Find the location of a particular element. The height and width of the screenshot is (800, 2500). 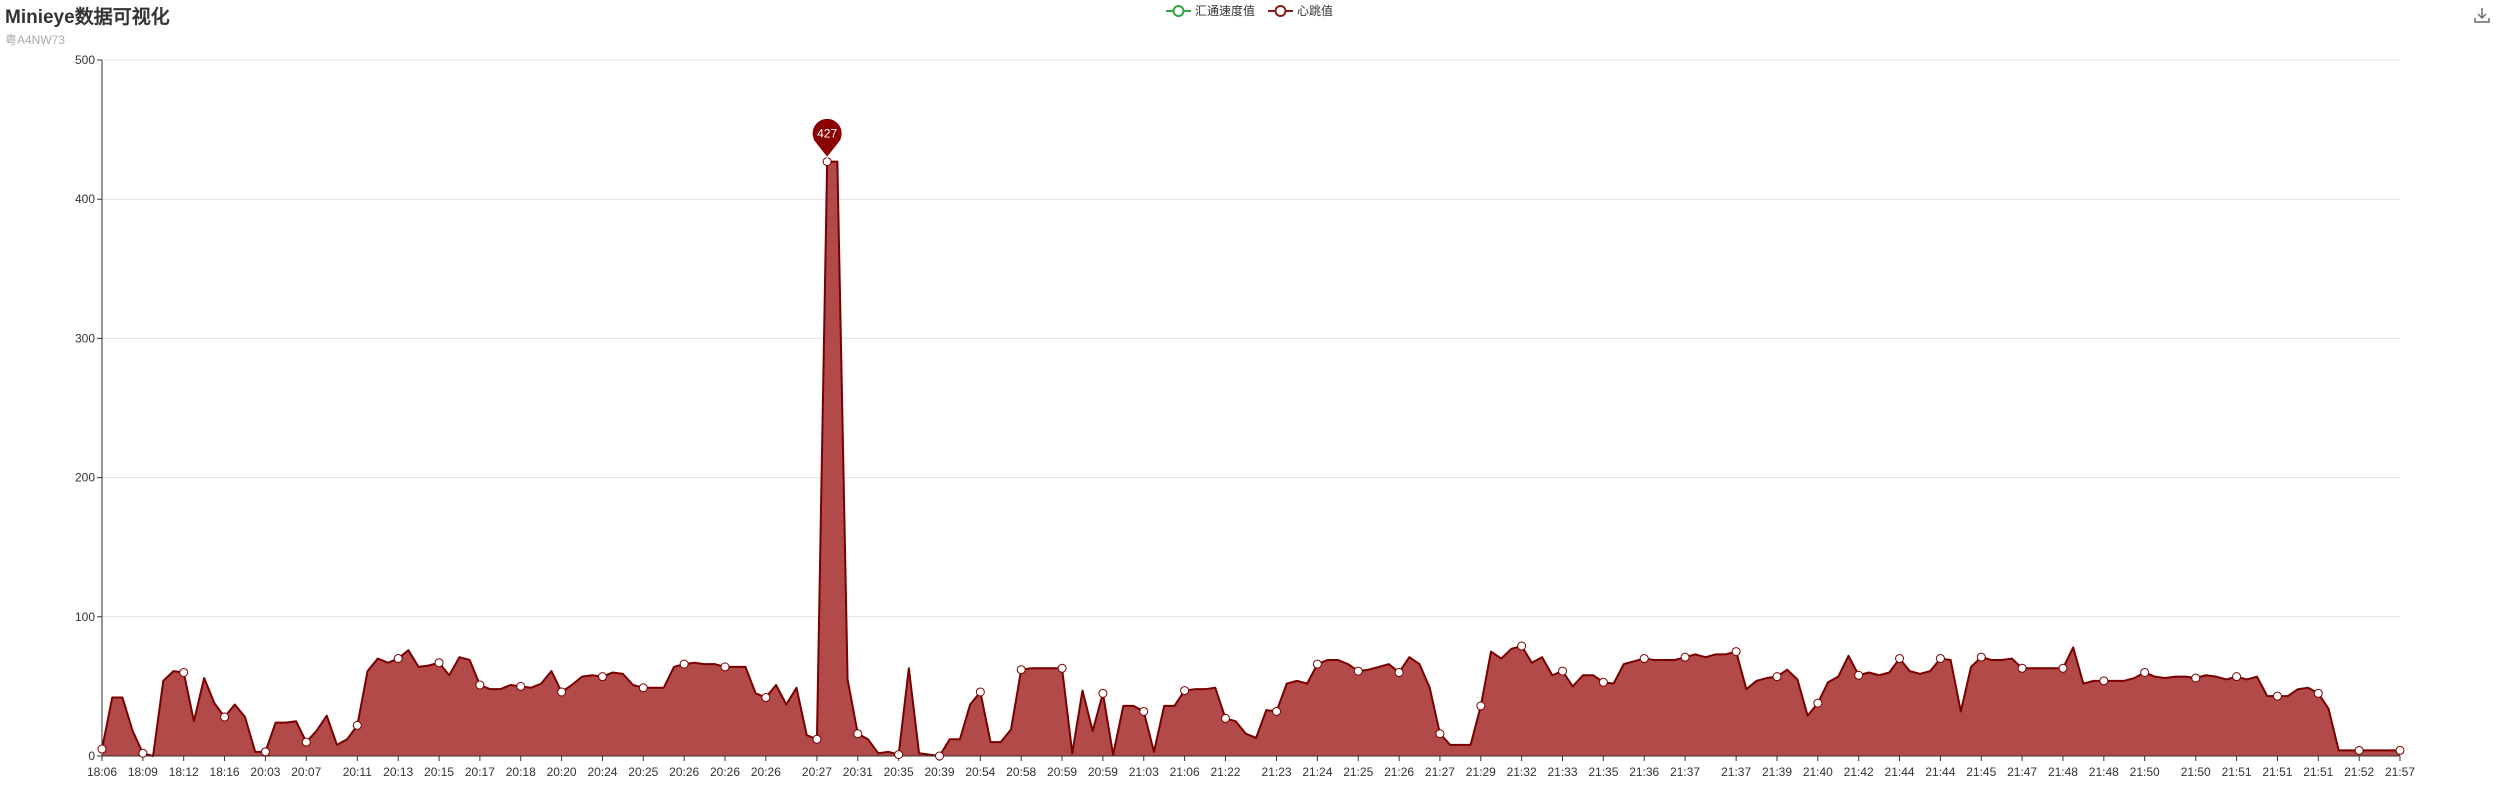

x-tick-label: 20:54 is located at coordinates (980, 772).